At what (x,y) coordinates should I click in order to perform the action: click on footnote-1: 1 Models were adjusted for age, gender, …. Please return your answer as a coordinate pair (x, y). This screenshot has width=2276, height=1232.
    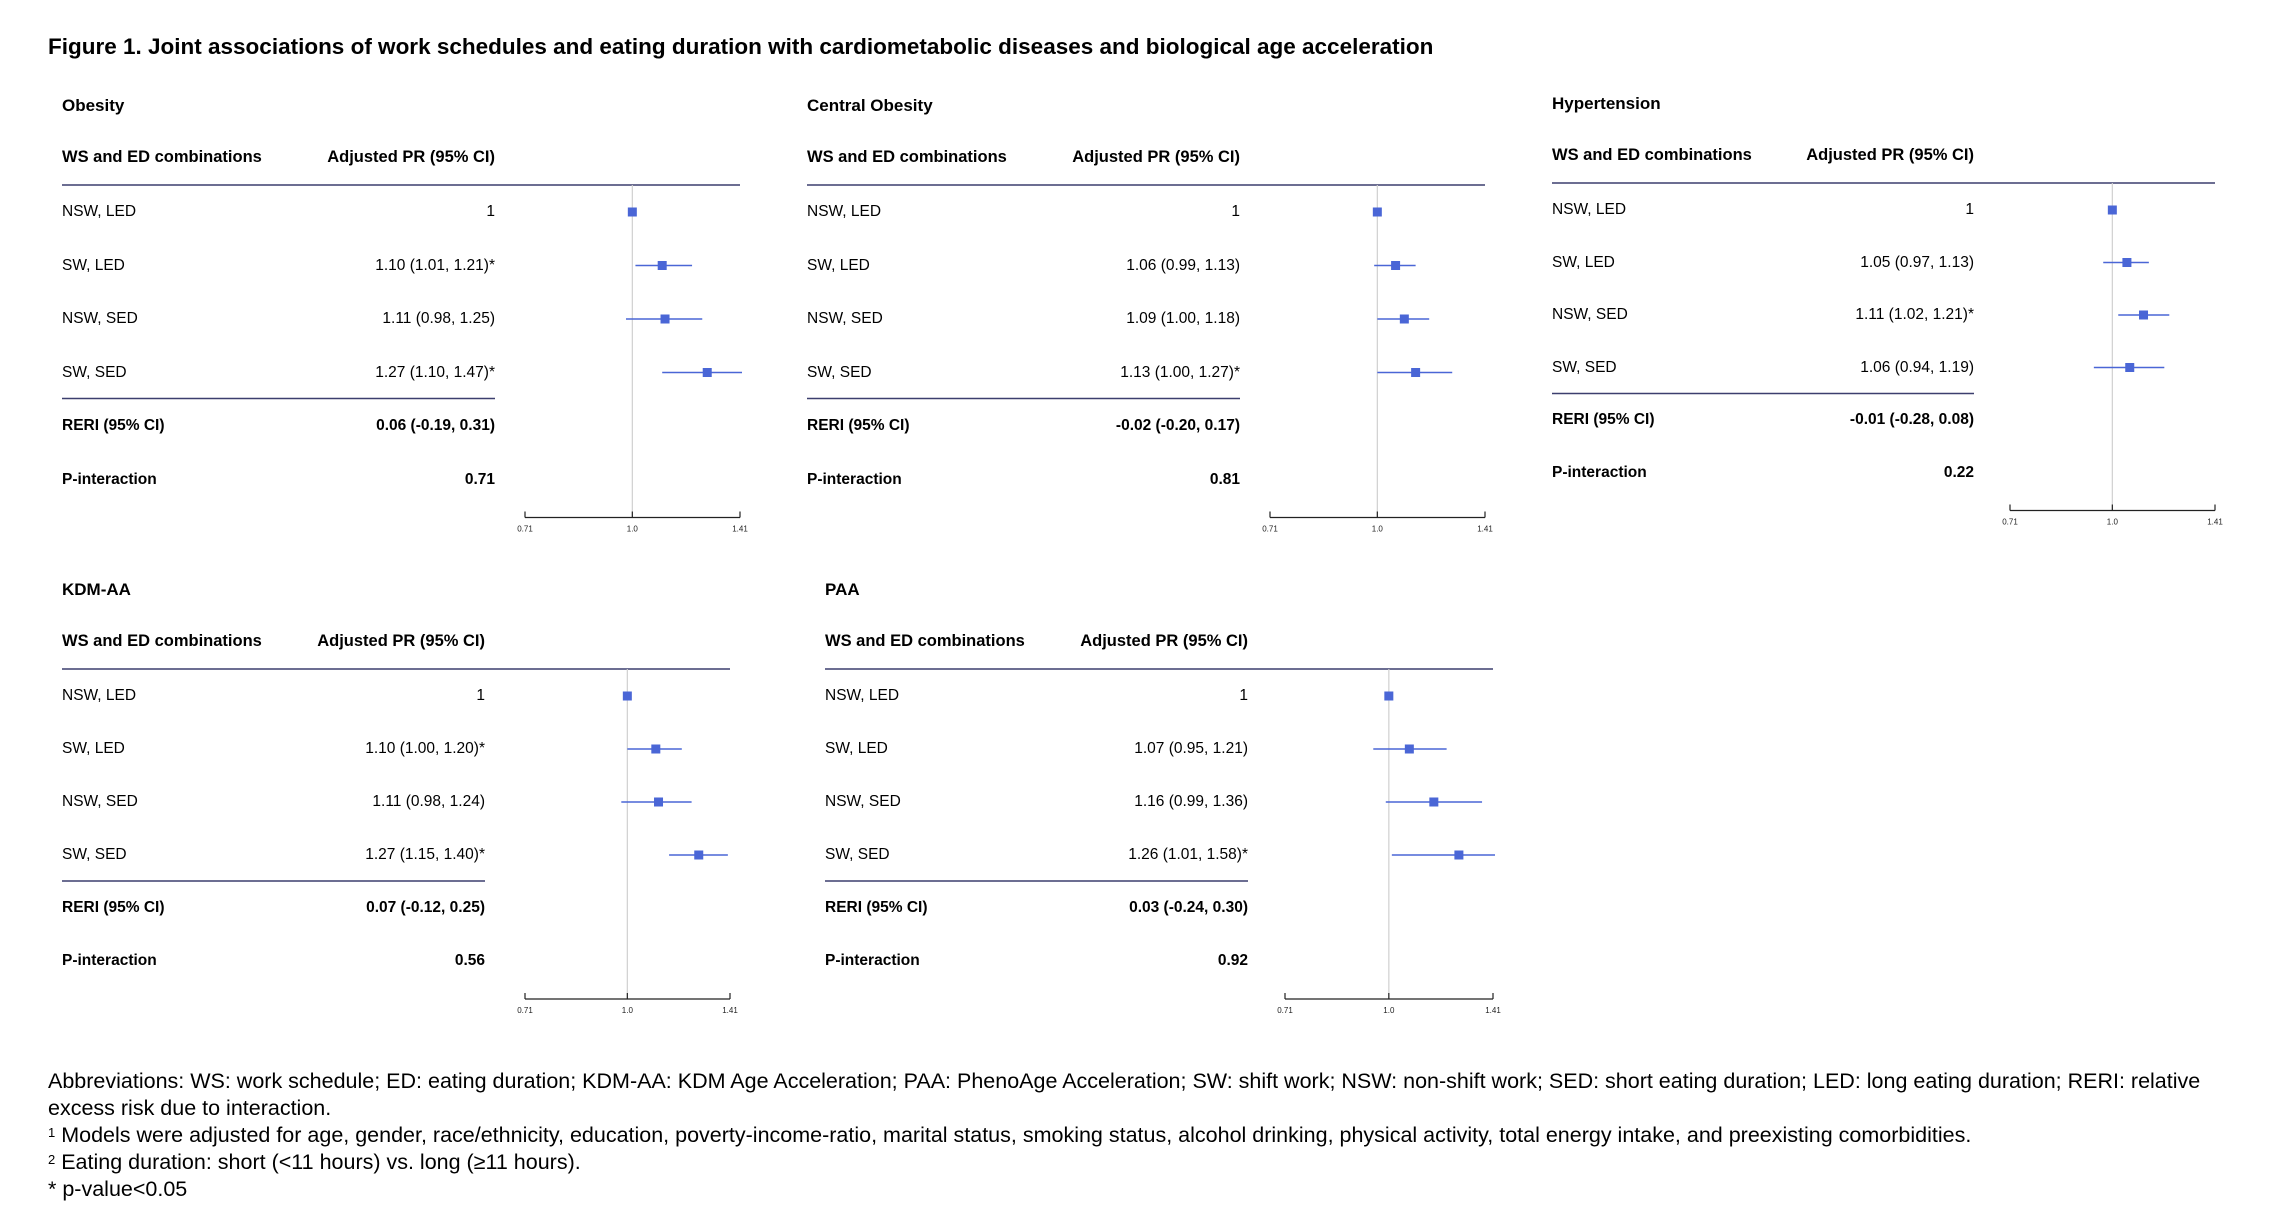
    Looking at the image, I should click on (1138, 1135).